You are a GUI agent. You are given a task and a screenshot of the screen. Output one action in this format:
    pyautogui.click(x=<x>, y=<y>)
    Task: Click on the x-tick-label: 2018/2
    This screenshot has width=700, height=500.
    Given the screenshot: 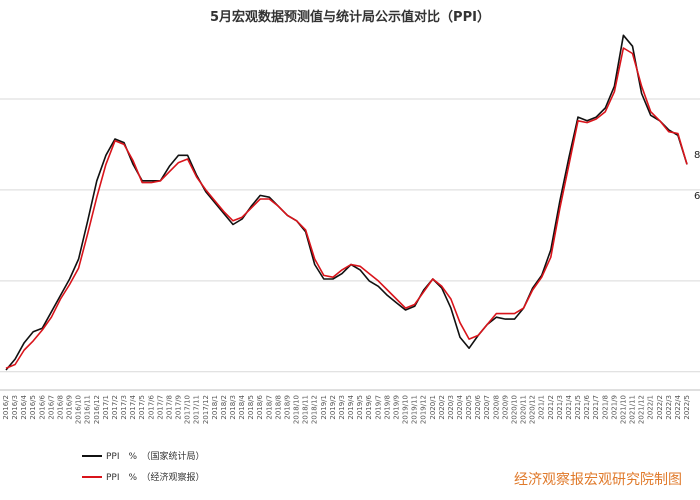 What is the action you would take?
    pyautogui.click(x=224, y=407)
    